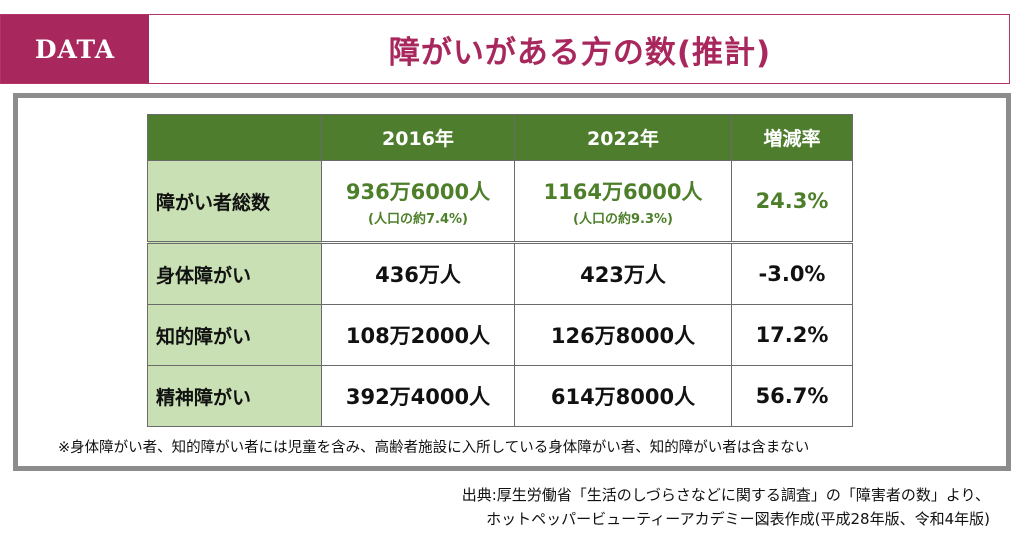  I want to click on value-rate: 56.7%, so click(792, 396).